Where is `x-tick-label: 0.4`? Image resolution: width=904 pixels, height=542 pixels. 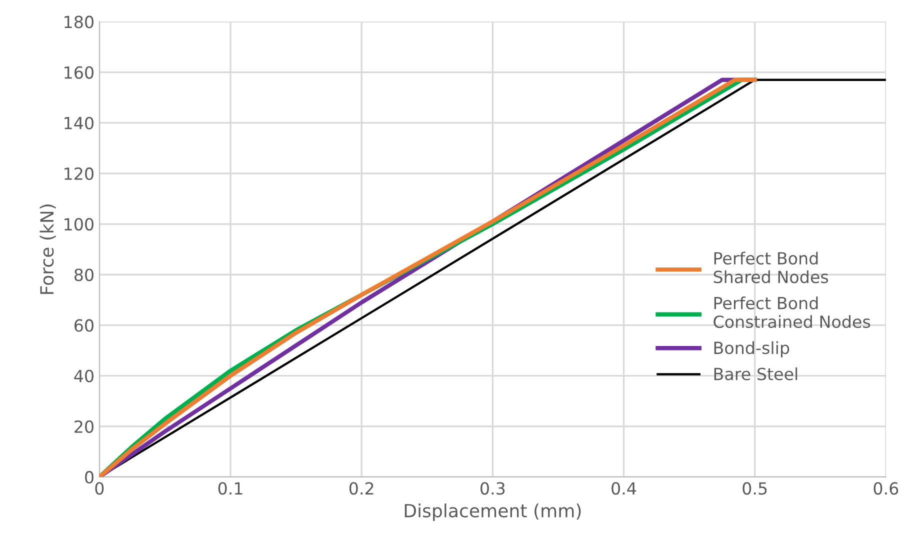
x-tick-label: 0.4 is located at coordinates (624, 488).